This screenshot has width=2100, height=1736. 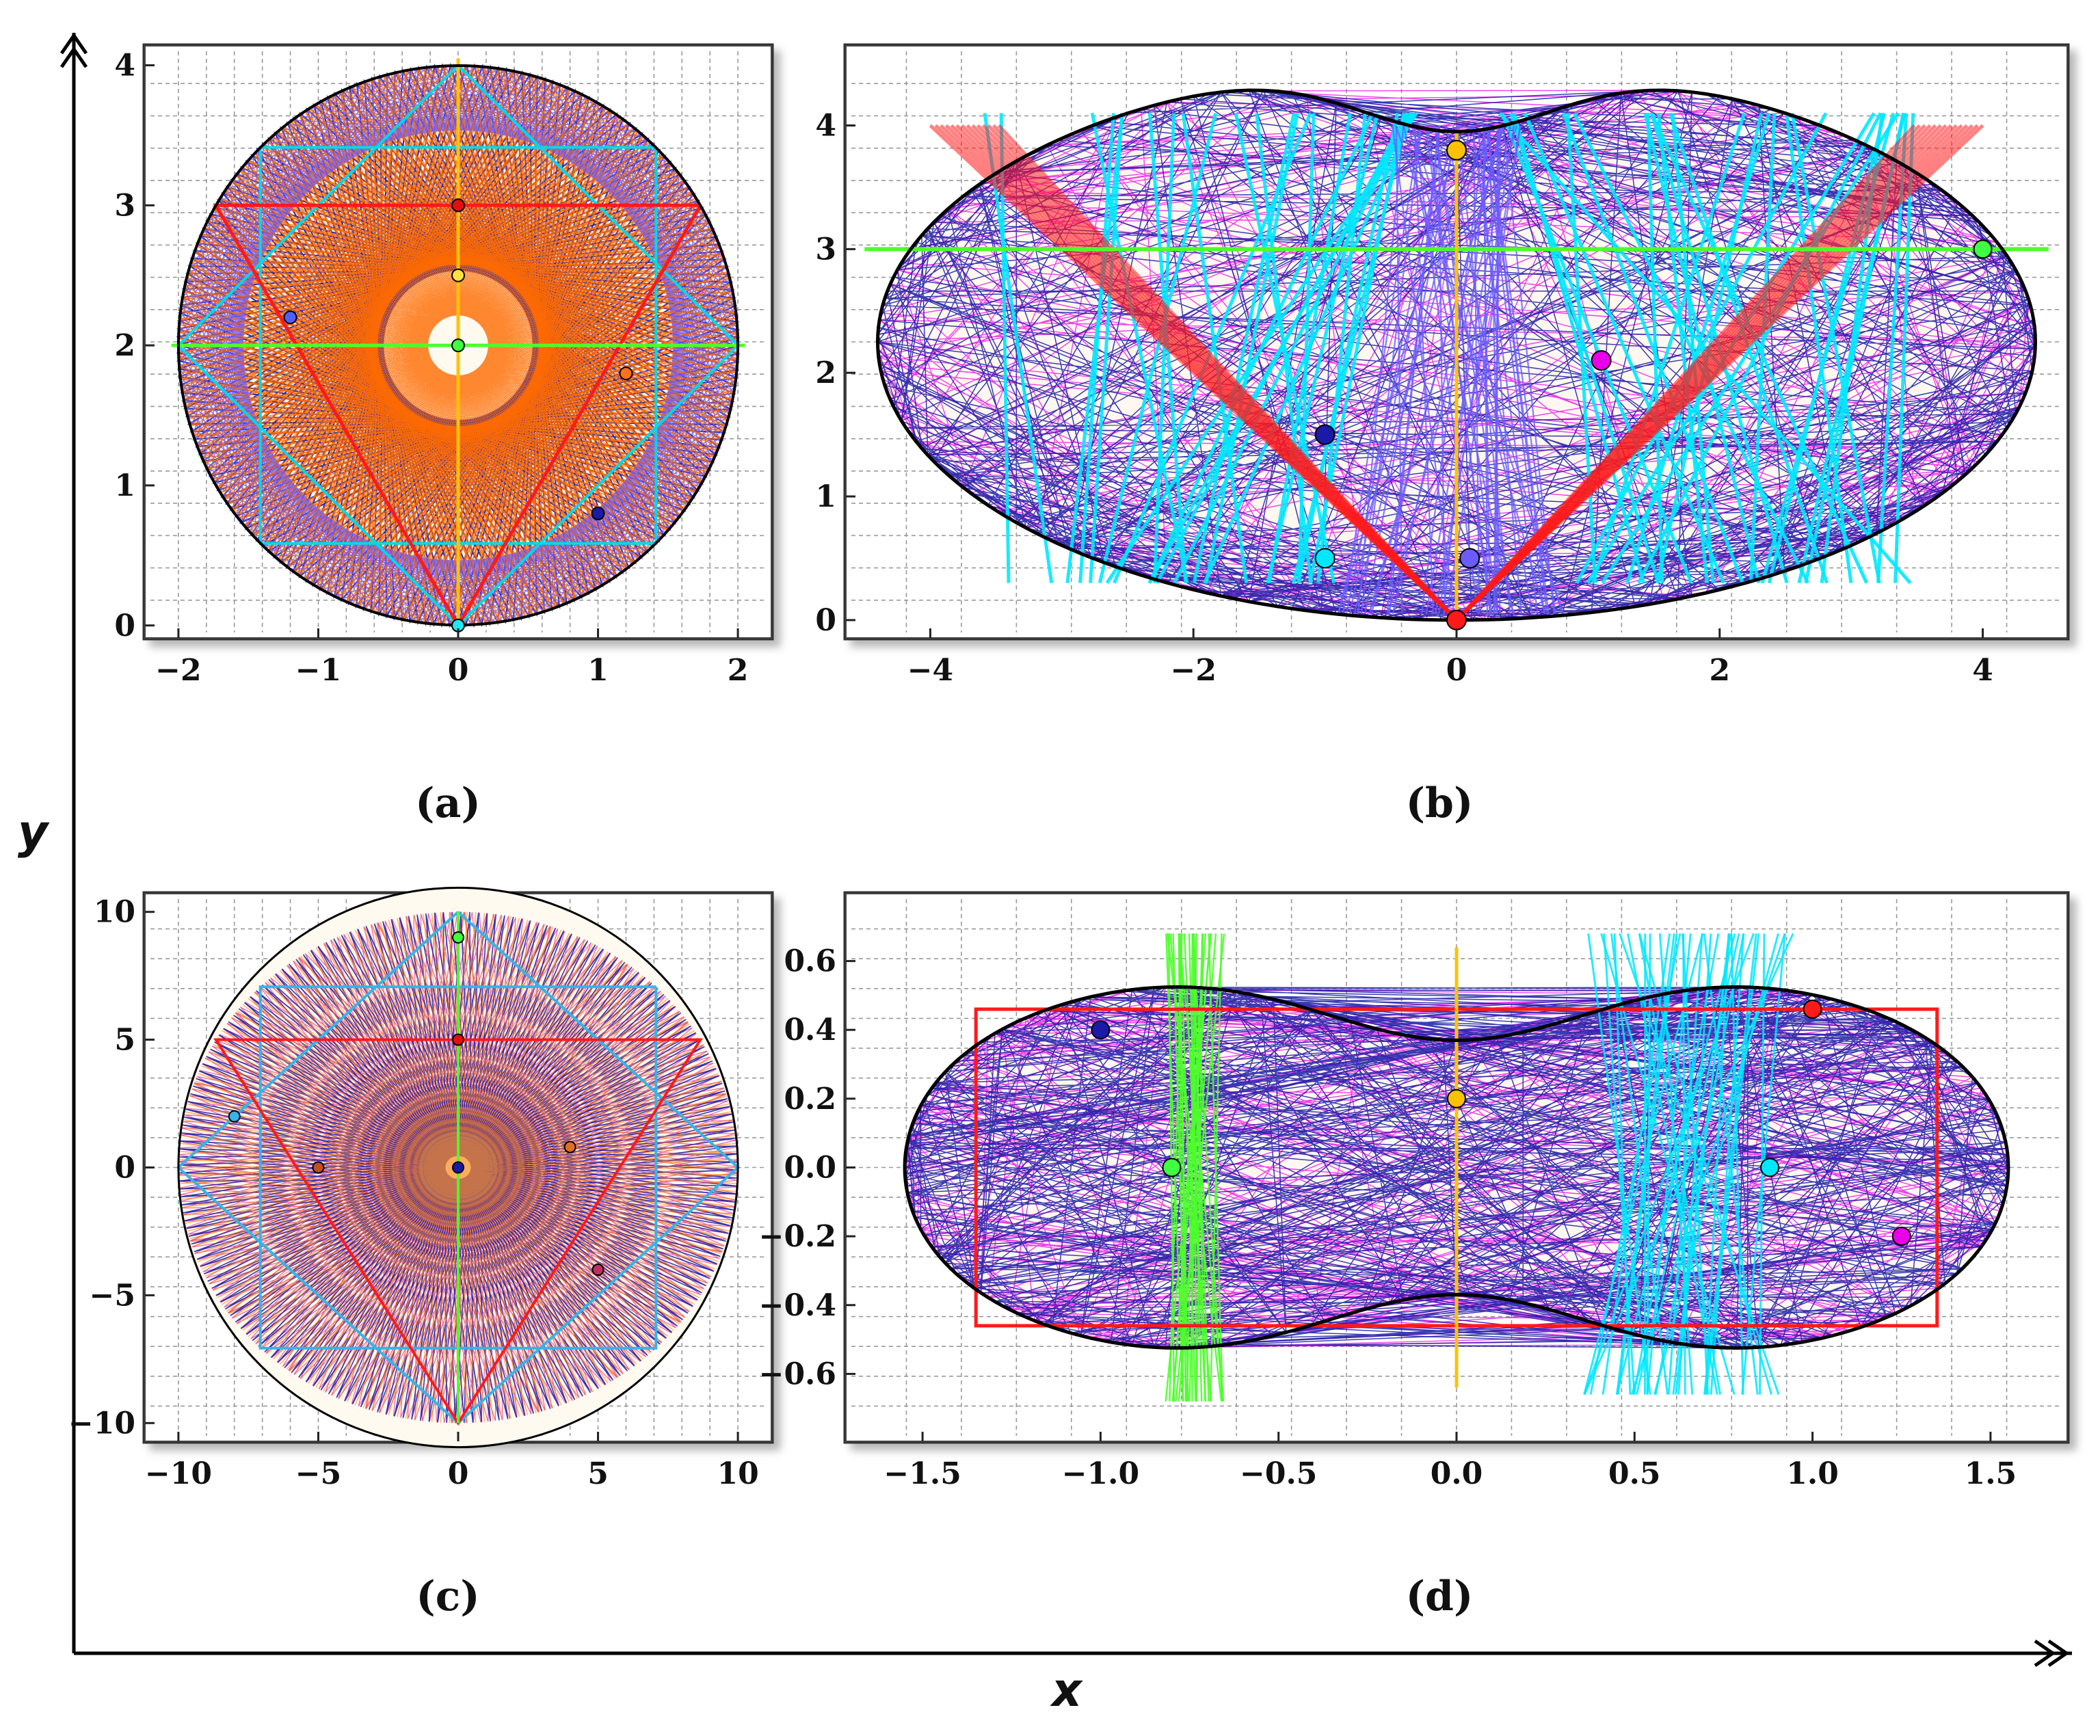 What do you see at coordinates (2052, 1653) in the screenshot?
I see `x-axis-arrow-icon` at bounding box center [2052, 1653].